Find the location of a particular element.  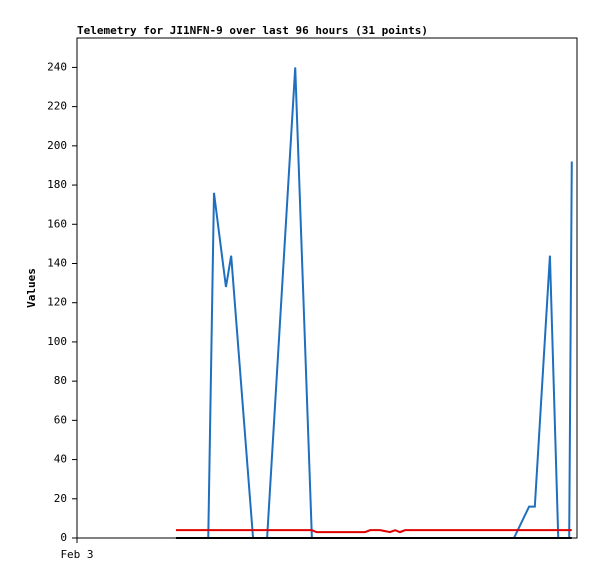

y-tick-label: 200 is located at coordinates (57, 145).